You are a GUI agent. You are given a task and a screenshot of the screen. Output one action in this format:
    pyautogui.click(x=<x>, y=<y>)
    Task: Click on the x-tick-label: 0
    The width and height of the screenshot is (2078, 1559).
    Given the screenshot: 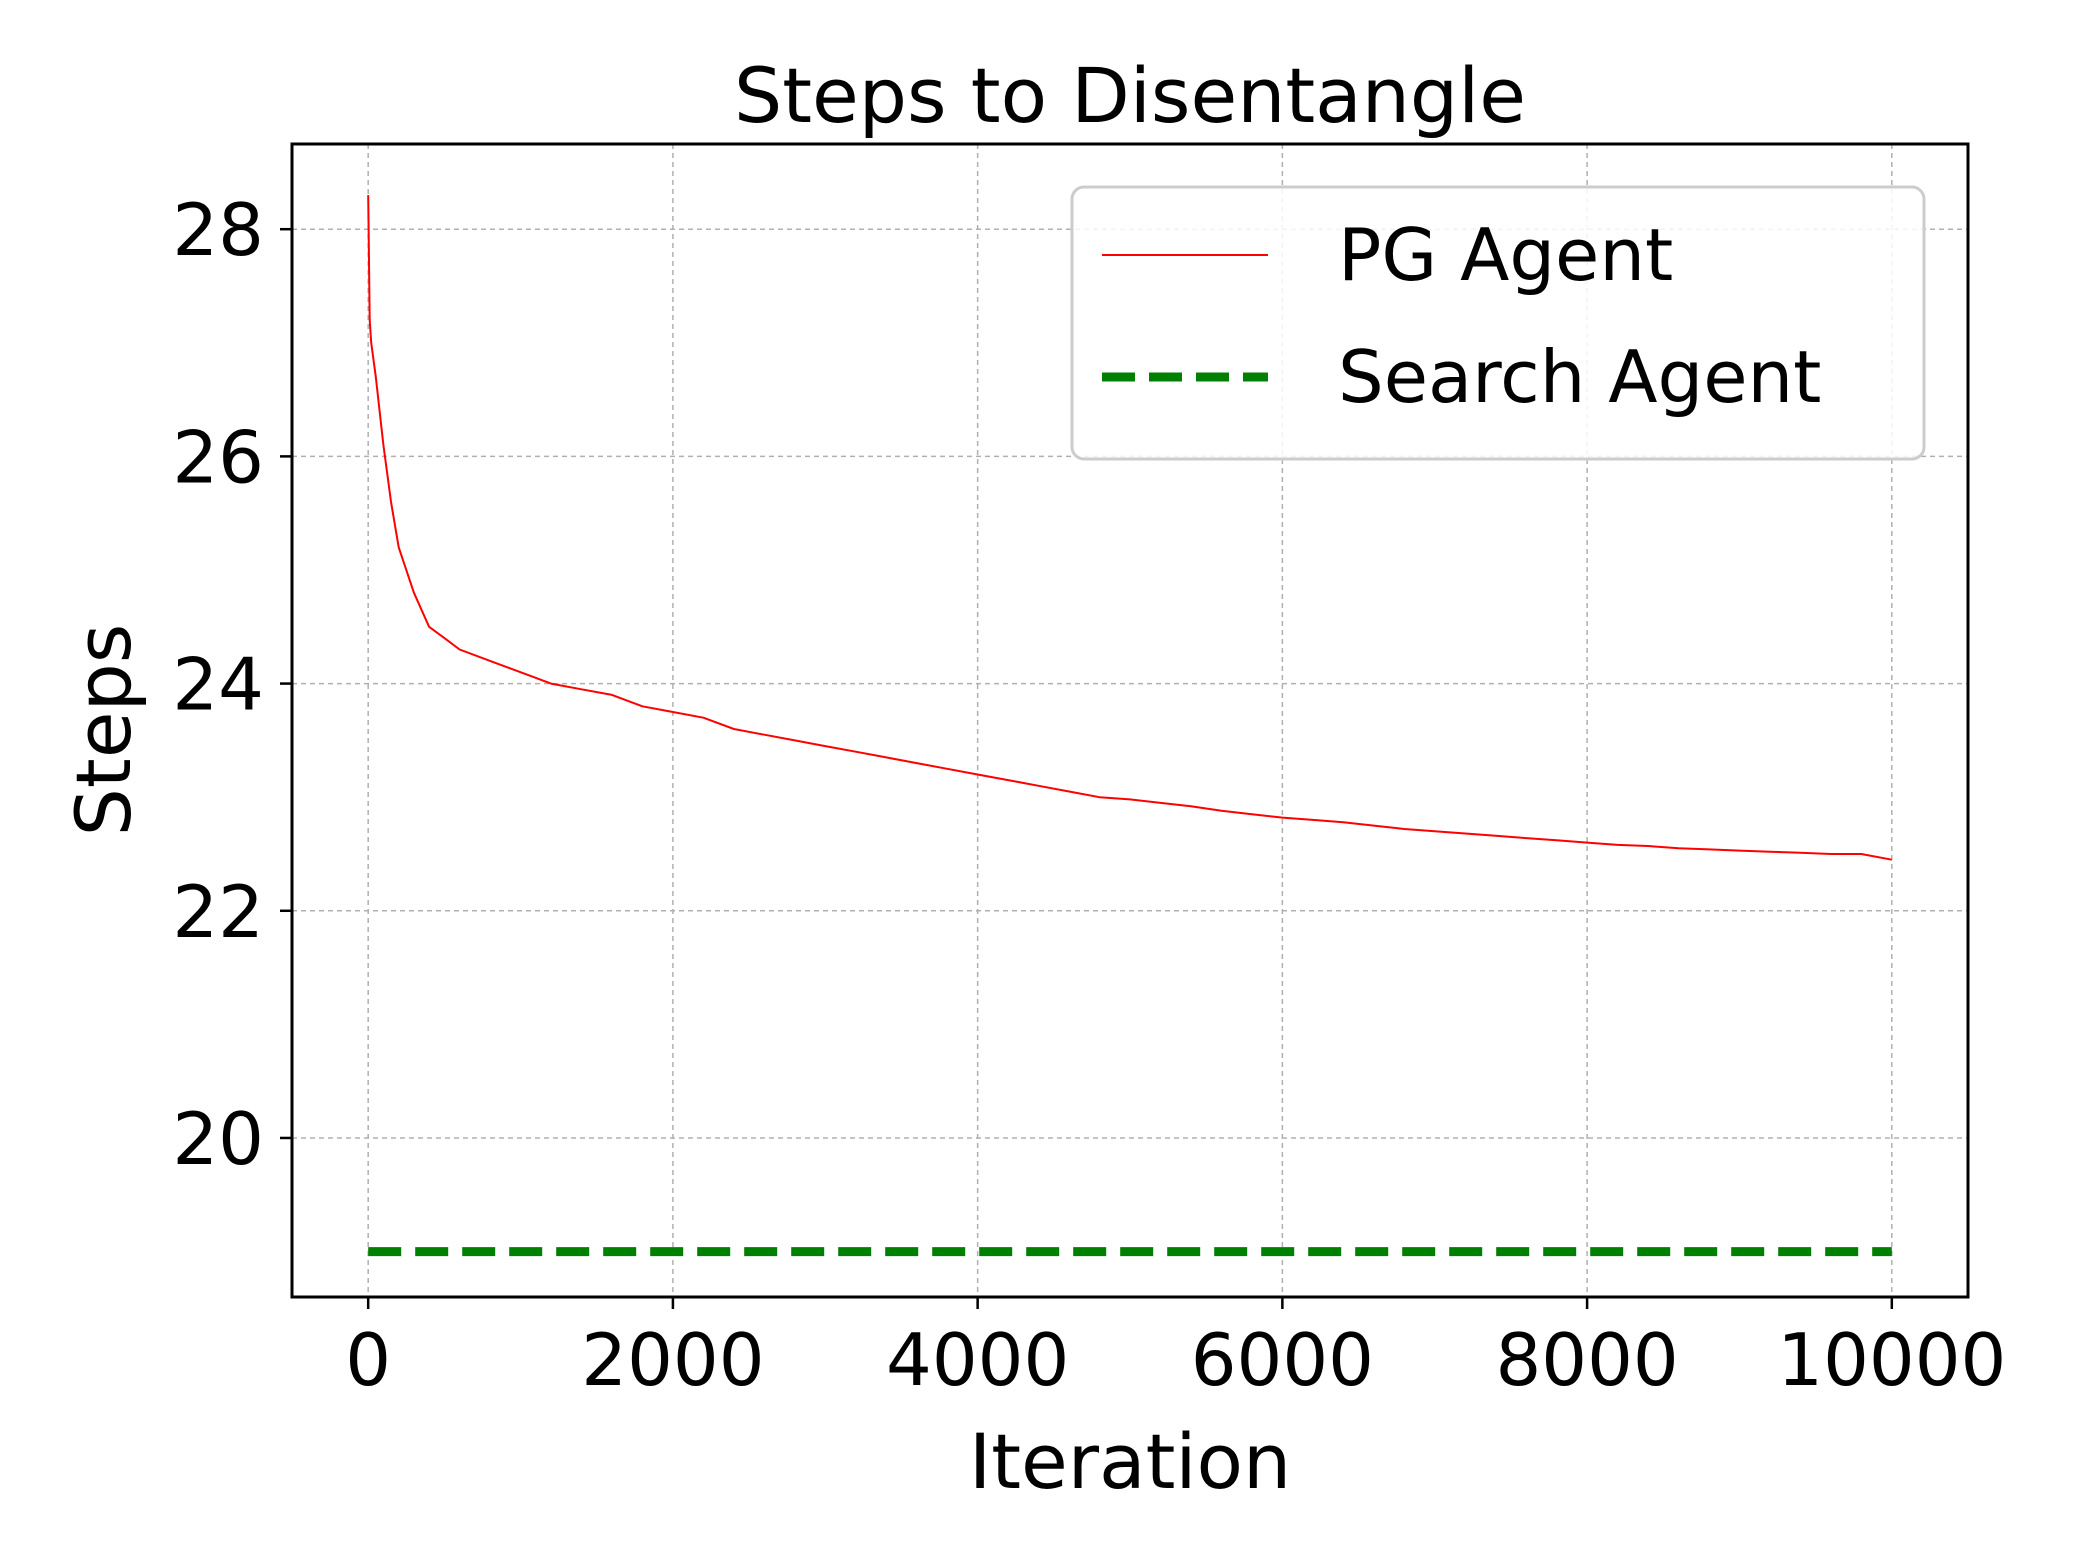 What is the action you would take?
    pyautogui.click(x=368, y=1360)
    